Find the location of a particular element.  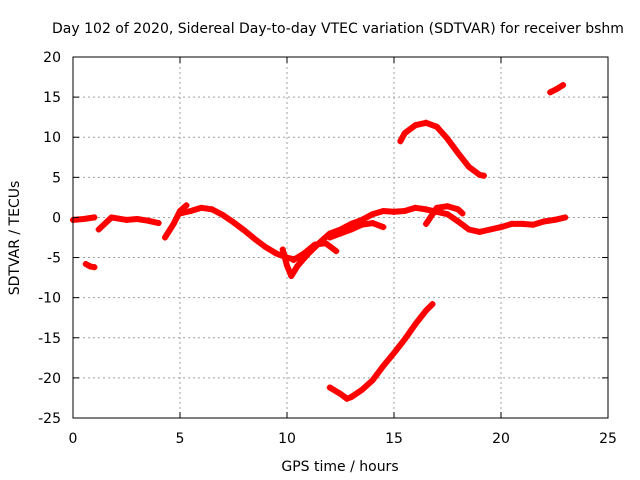

y-tick-label: -5 is located at coordinates (54, 259).